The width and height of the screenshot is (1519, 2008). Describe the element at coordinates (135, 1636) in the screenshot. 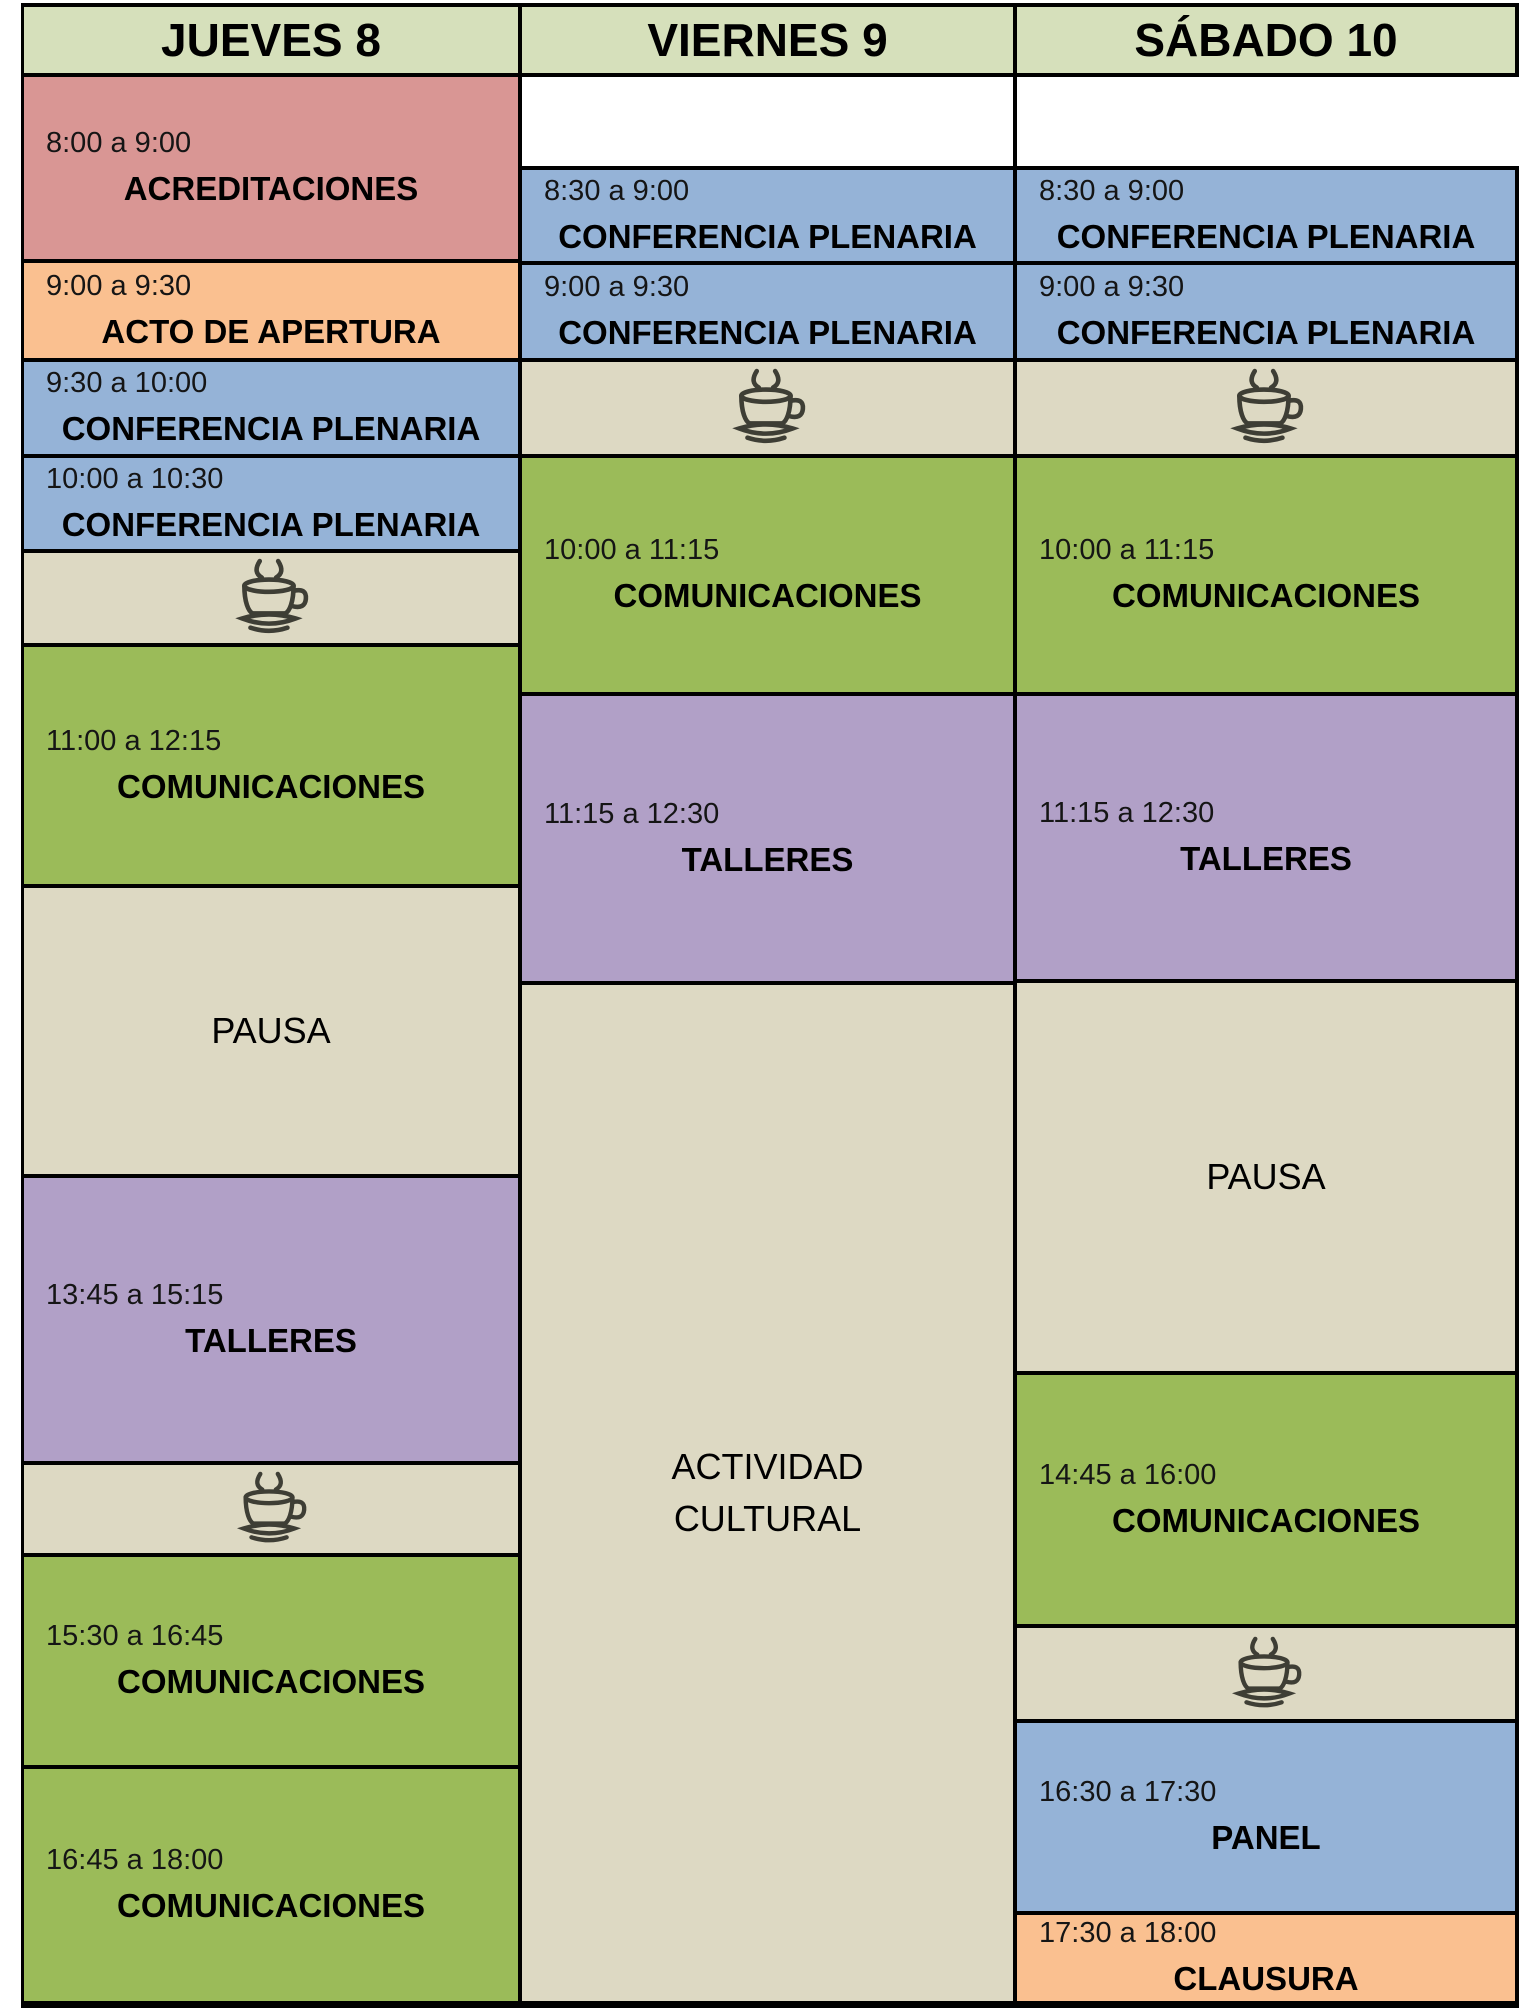

I see `event-time: 15:30 a 16:45` at that location.